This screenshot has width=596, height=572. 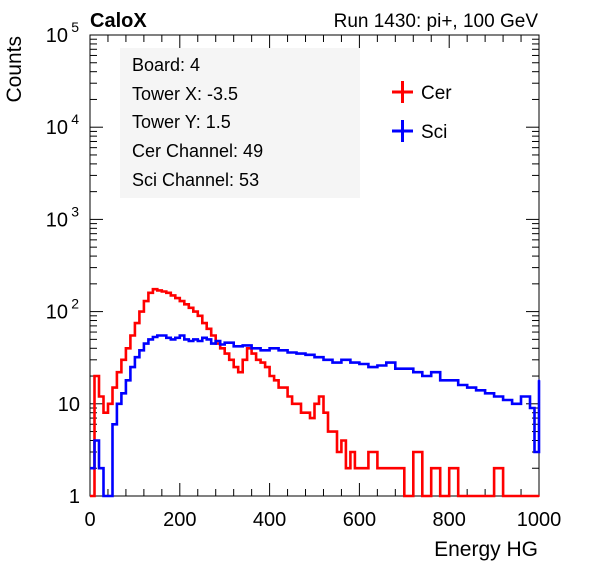 What do you see at coordinates (57, 313) in the screenshot?
I see `y-tick-label-2: 10` at bounding box center [57, 313].